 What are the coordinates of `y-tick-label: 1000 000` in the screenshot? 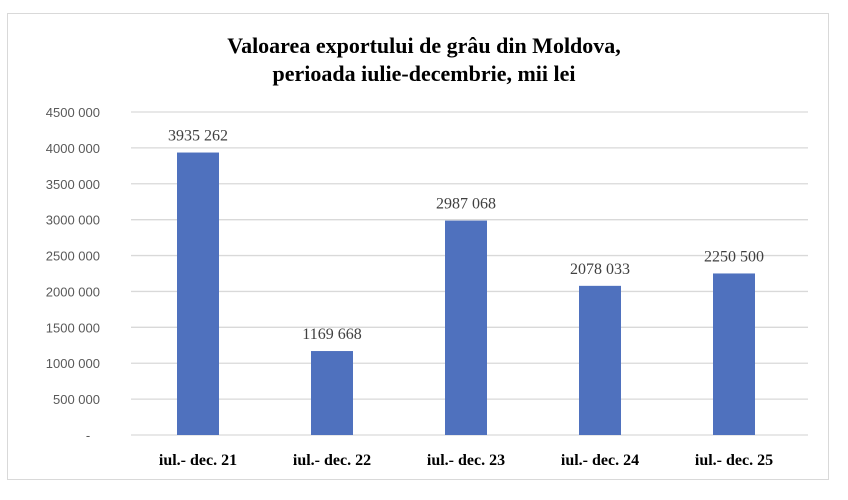 It's located at (73, 363).